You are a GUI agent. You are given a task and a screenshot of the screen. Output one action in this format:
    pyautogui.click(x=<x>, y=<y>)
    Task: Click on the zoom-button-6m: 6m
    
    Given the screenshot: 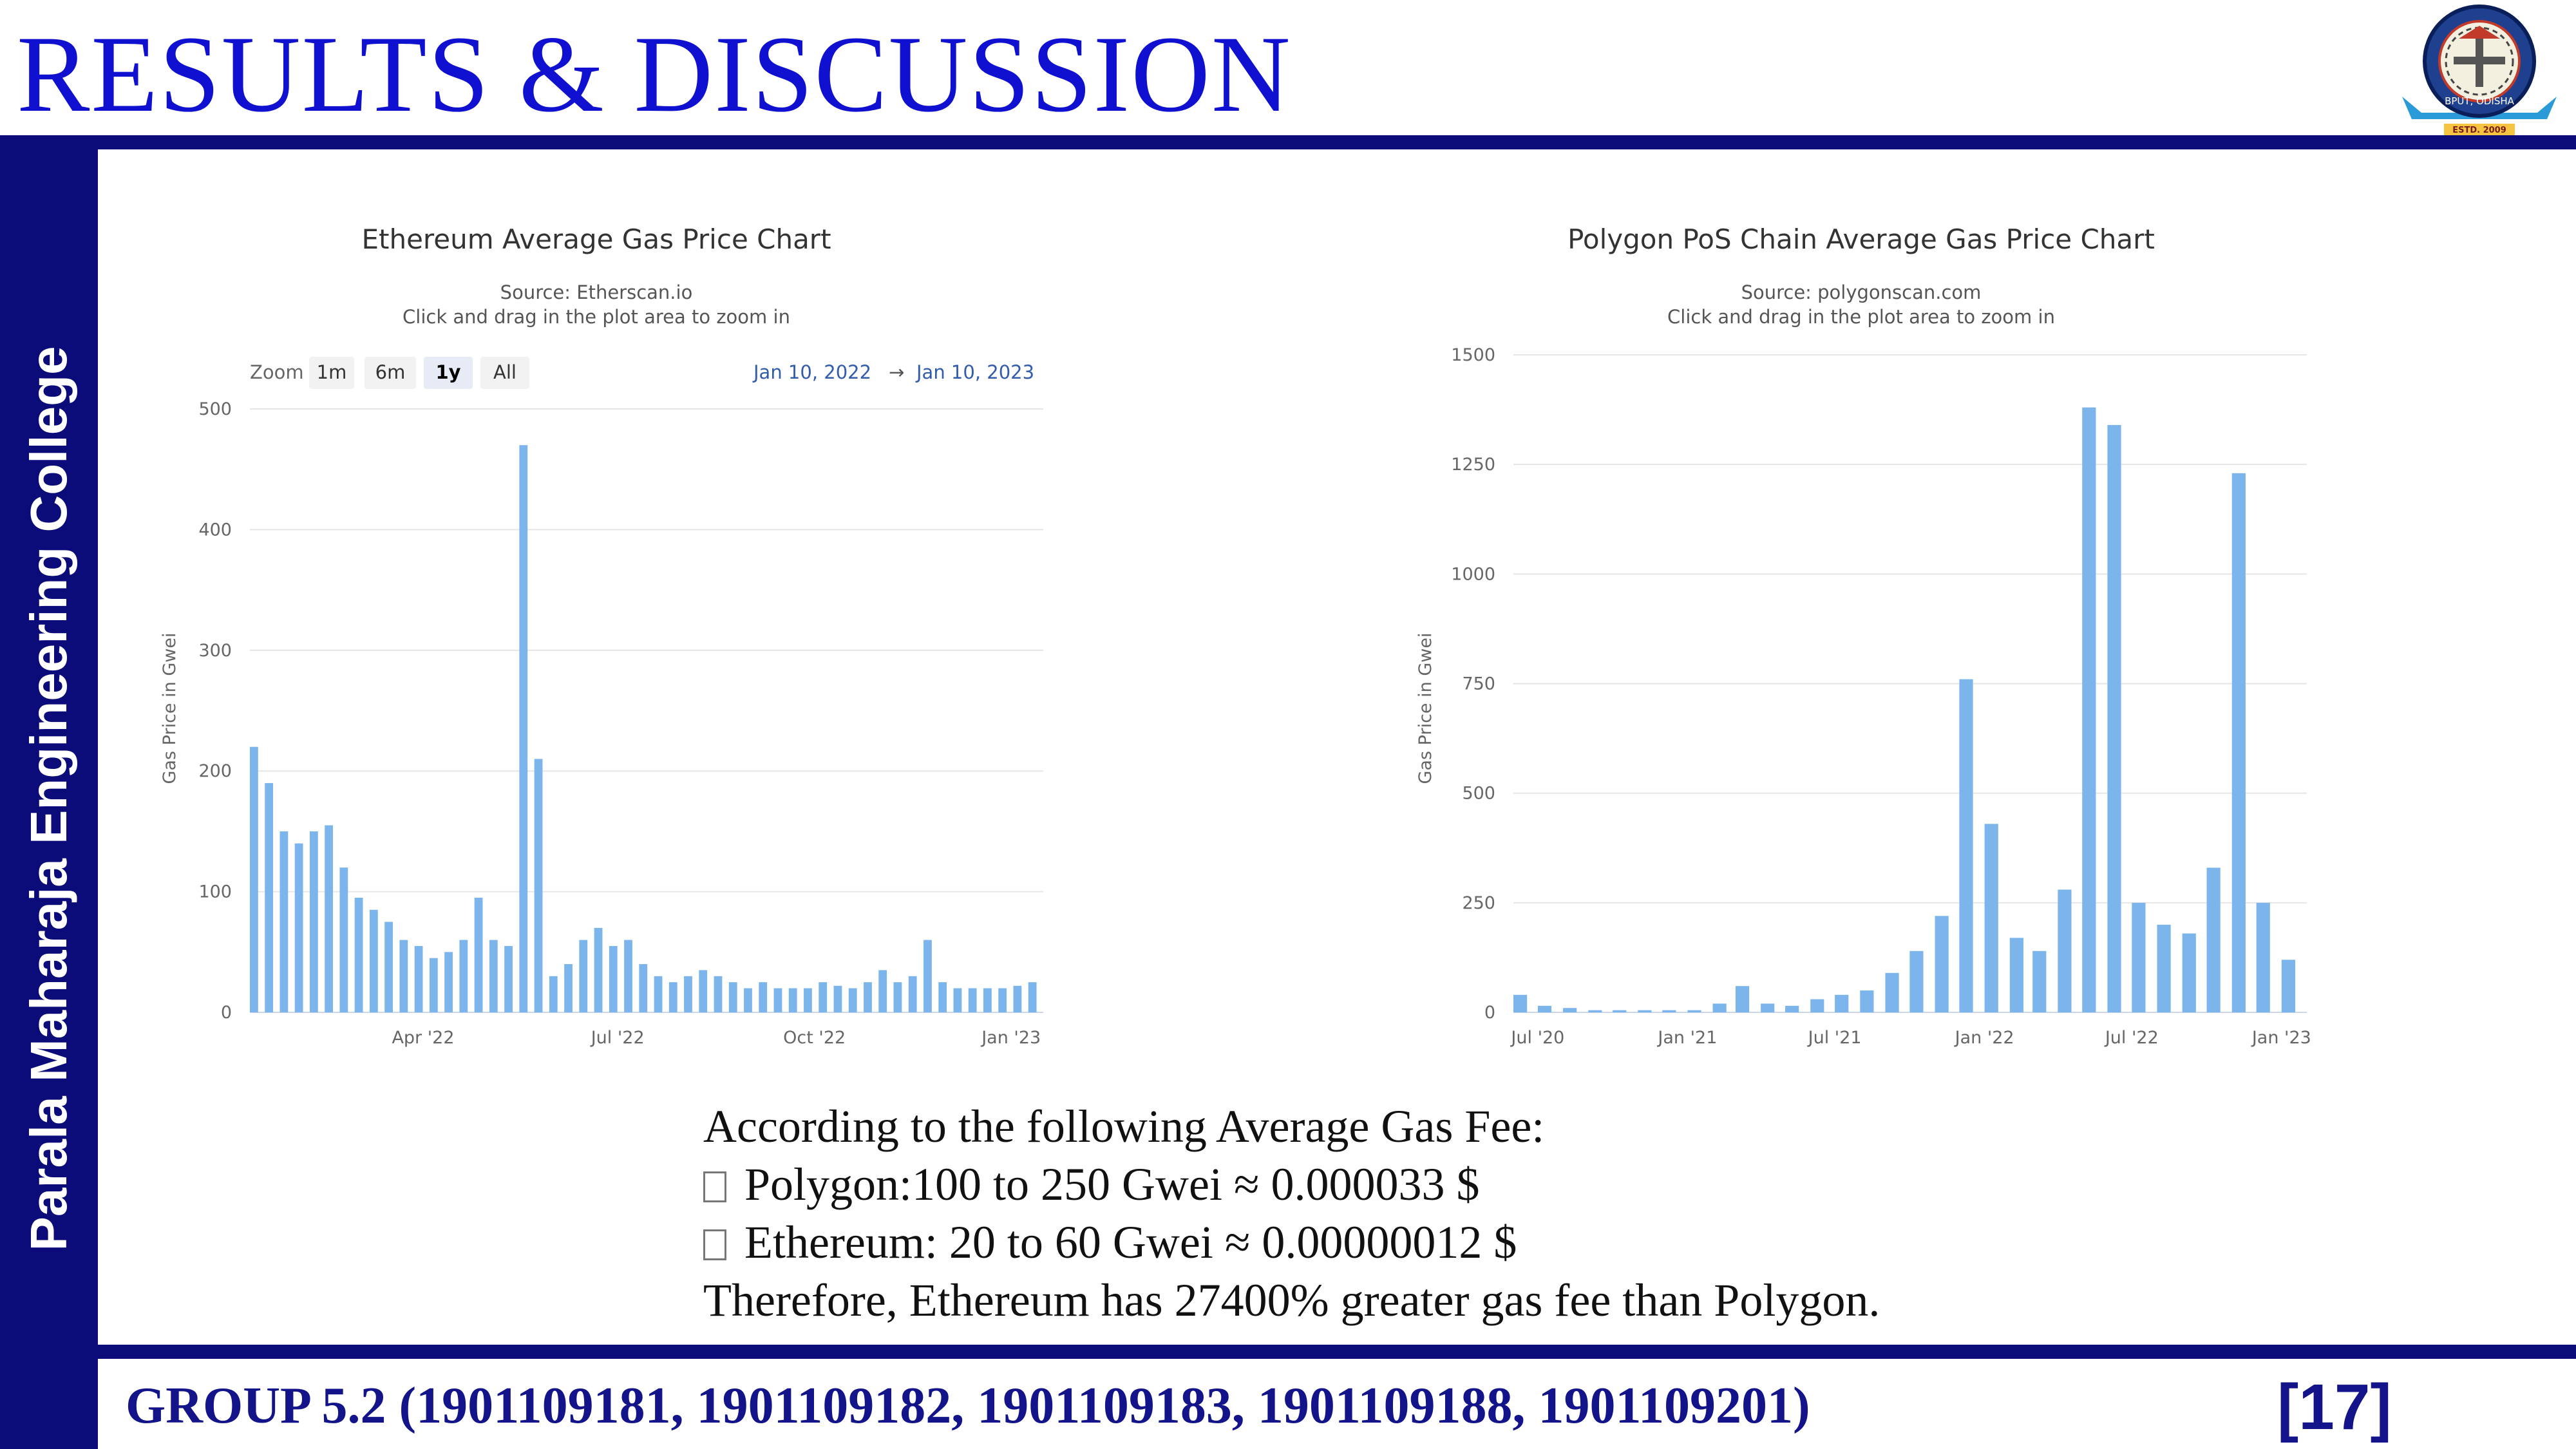 What is the action you would take?
    pyautogui.click(x=390, y=373)
    